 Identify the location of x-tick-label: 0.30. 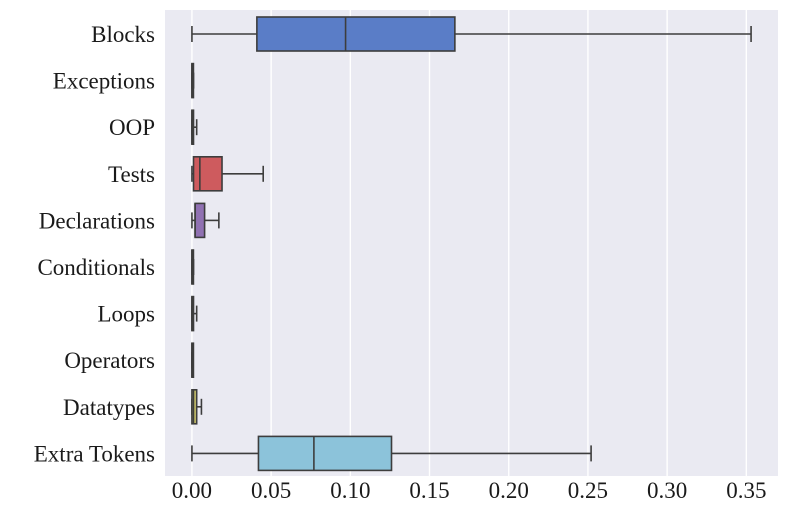
(667, 490).